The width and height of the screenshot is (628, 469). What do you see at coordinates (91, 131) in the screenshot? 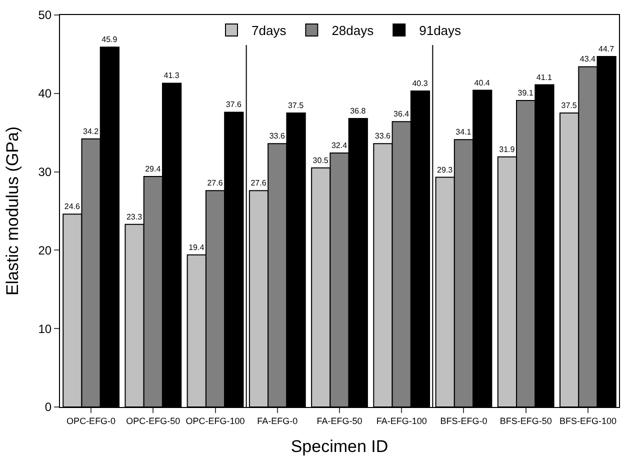
I see `data-label: 34.2` at bounding box center [91, 131].